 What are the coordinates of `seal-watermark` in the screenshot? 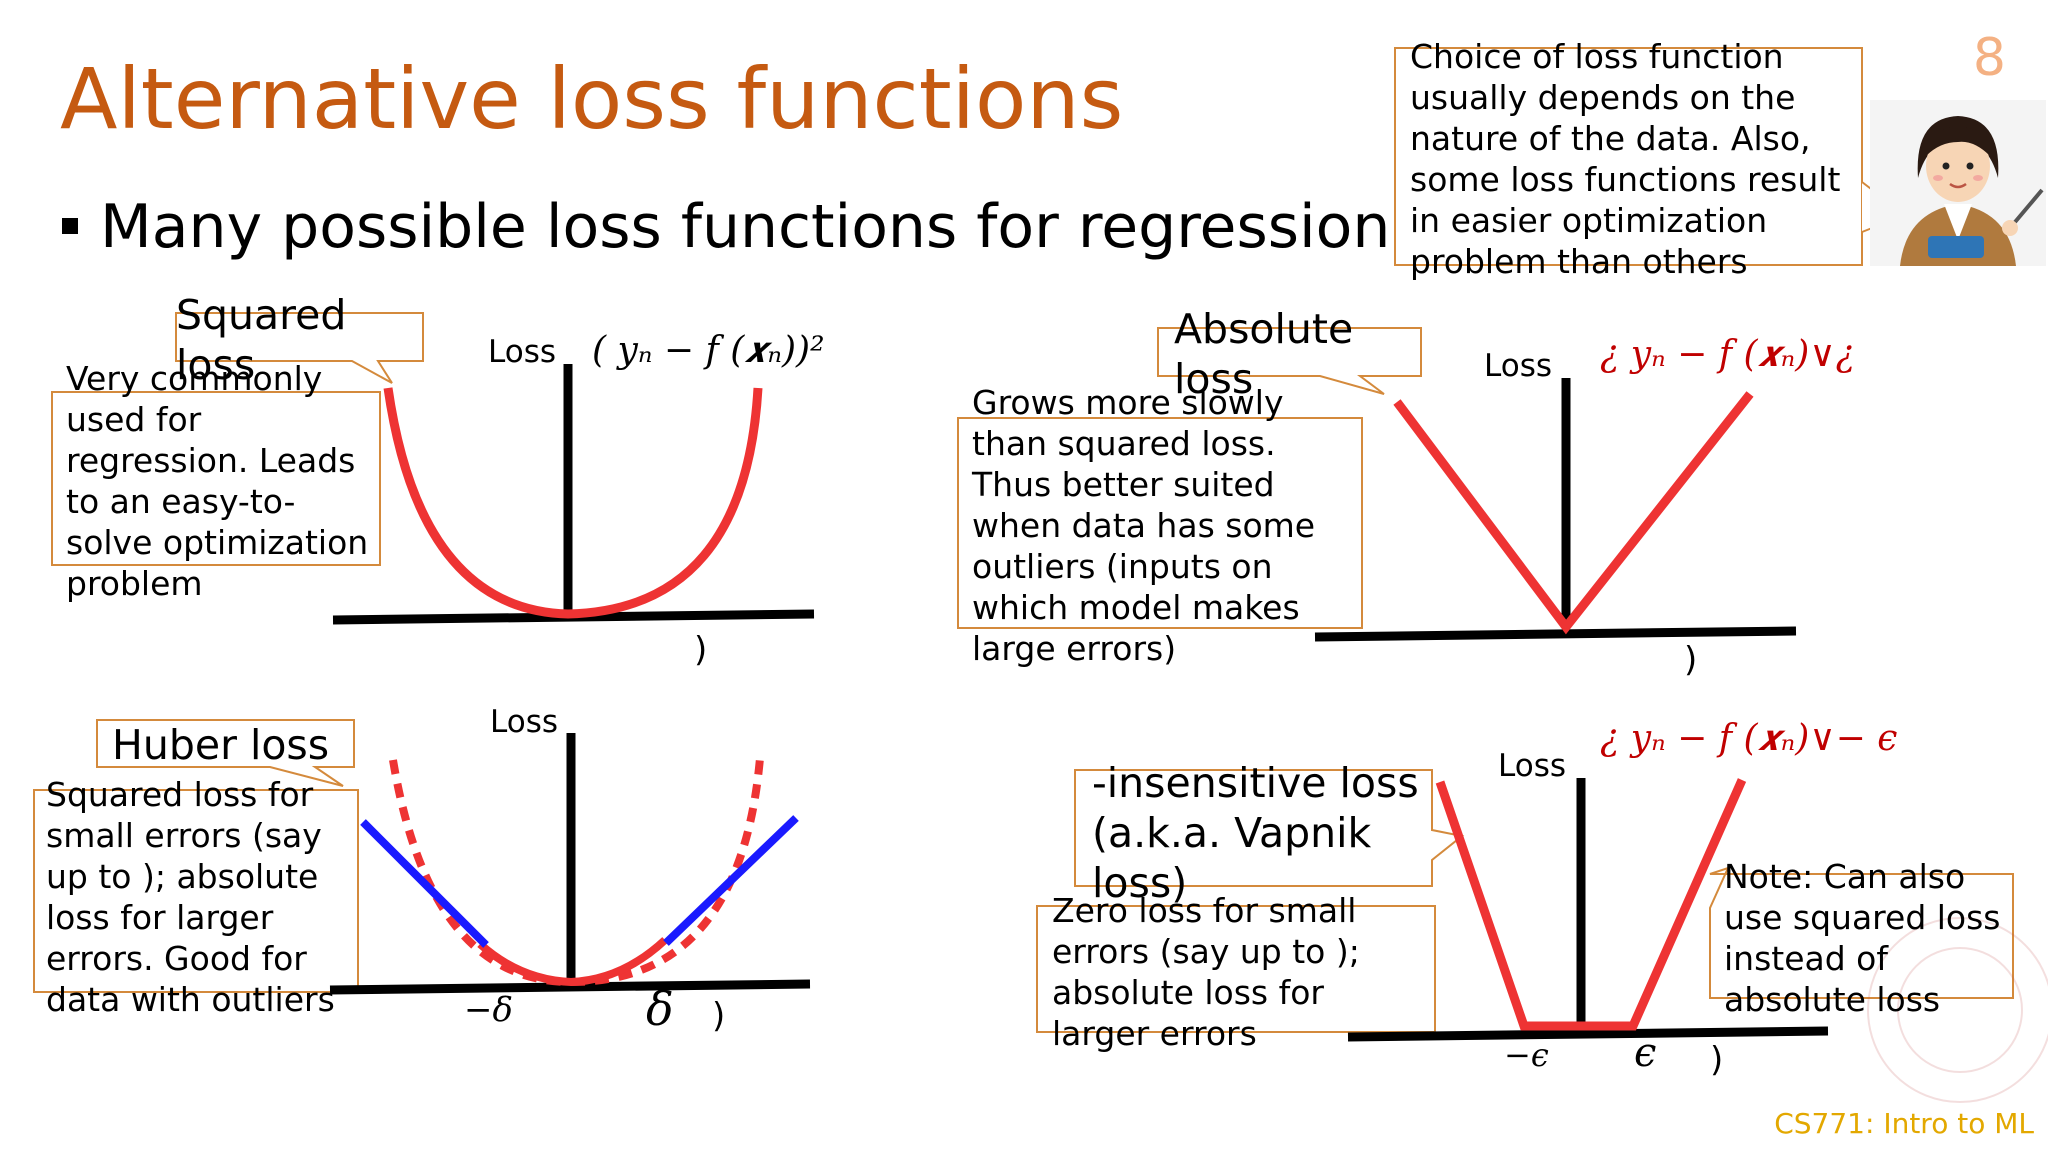 It's located at (1957, 1010).